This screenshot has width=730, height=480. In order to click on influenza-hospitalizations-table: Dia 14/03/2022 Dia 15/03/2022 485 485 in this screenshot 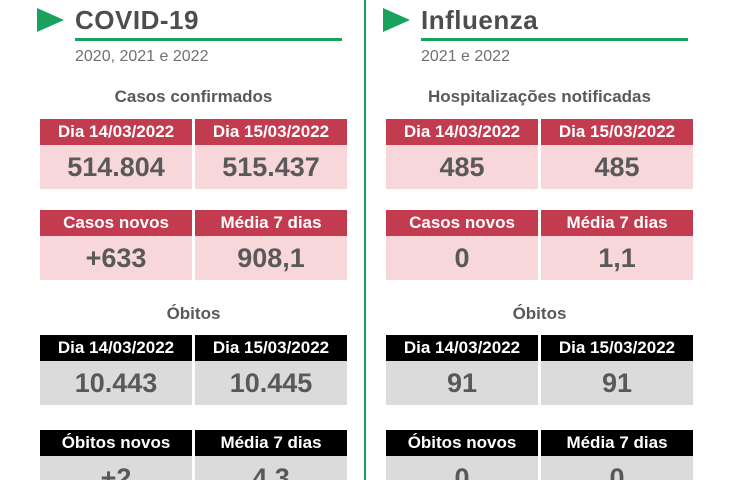, I will do `click(539, 154)`.